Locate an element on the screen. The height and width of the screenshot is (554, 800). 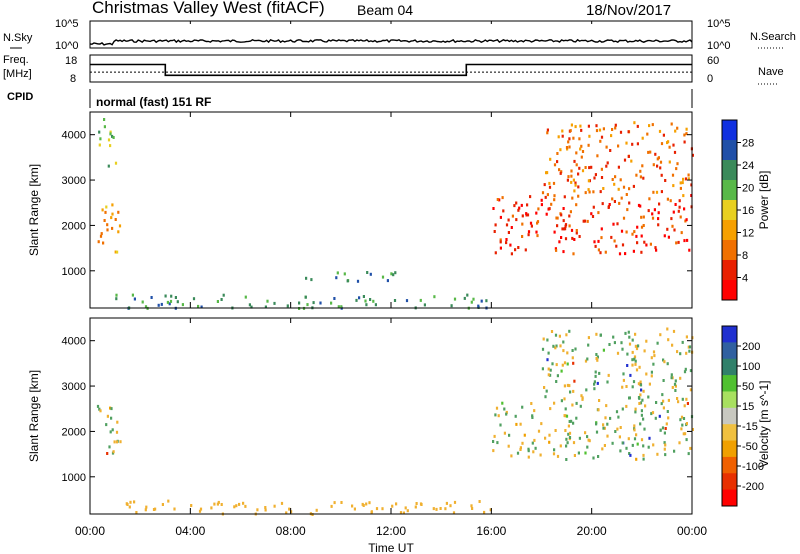
colorbar-tick-label: 200 is located at coordinates (751, 347).